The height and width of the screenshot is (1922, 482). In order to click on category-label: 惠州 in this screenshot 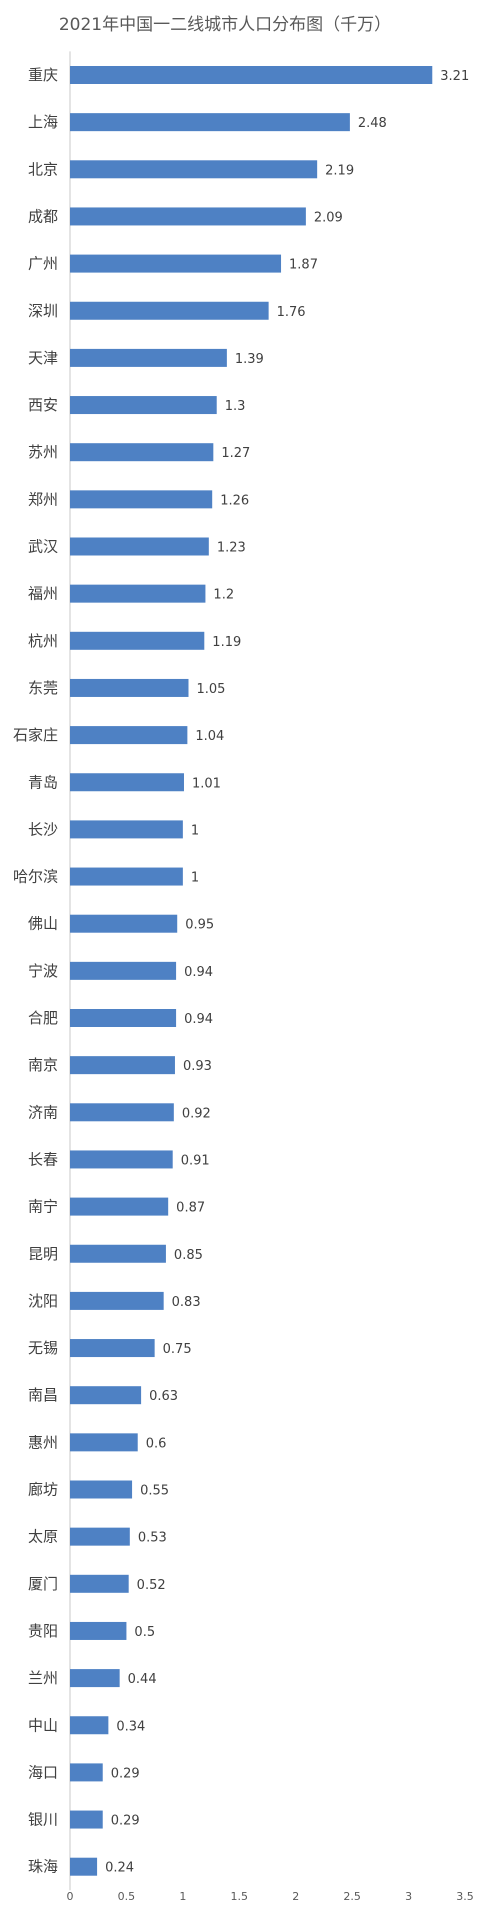, I will do `click(43, 1442)`.